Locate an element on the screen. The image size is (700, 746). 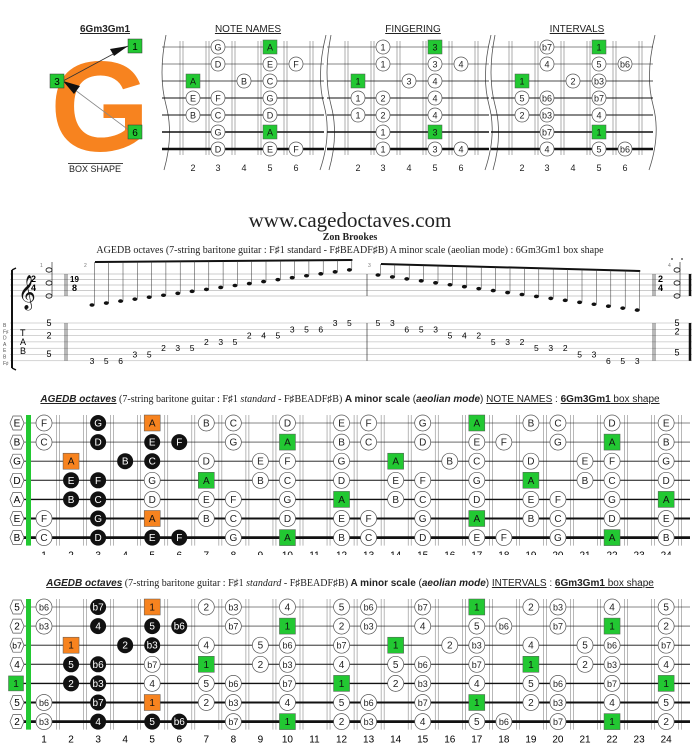
svg-text: F♯ is located at coordinates (6, 332).